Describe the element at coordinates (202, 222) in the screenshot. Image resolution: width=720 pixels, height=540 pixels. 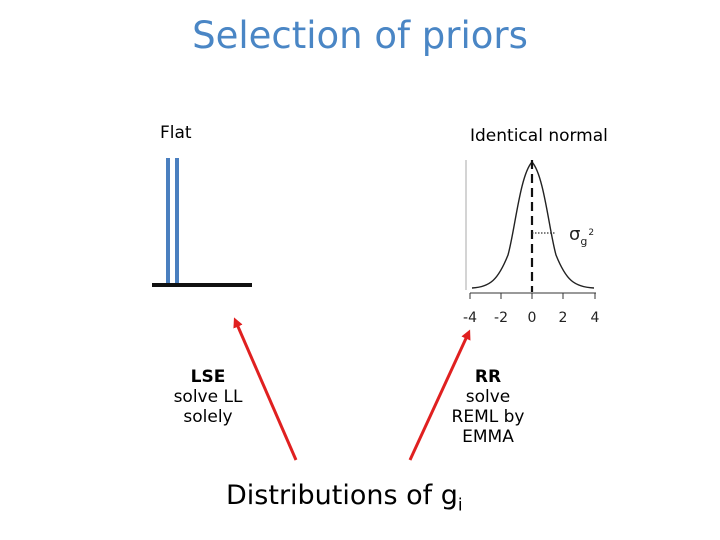
I see `flat-prior-graphic` at that location.